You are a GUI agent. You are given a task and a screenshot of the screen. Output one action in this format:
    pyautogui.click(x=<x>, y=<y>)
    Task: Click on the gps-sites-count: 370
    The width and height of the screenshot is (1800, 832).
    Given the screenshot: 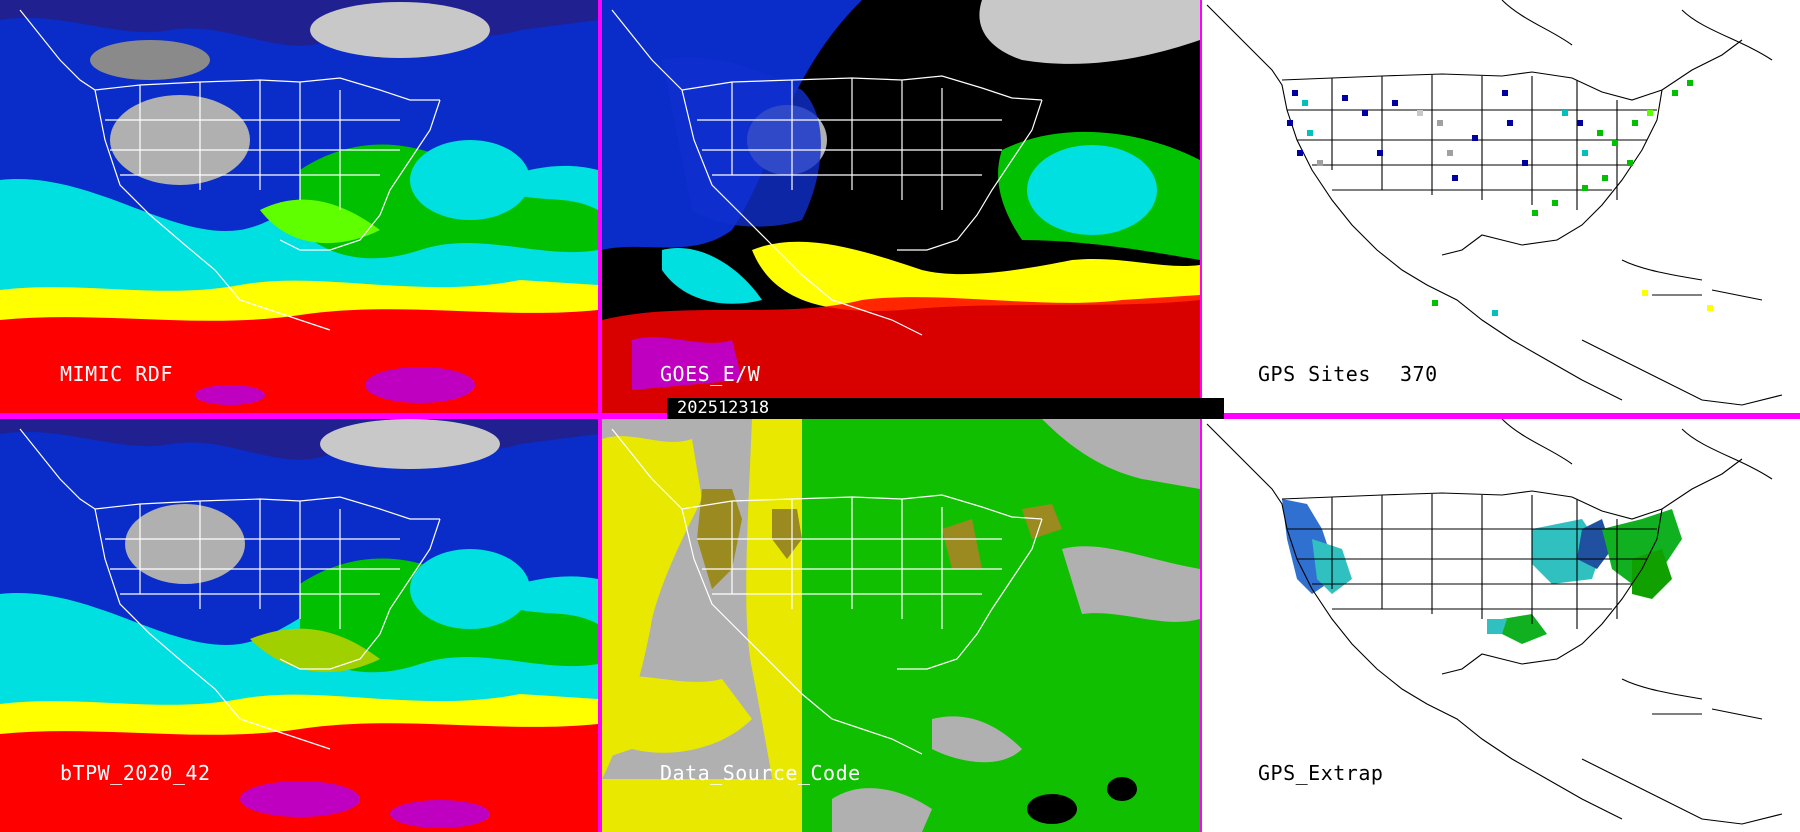 What is the action you would take?
    pyautogui.click(x=1419, y=374)
    